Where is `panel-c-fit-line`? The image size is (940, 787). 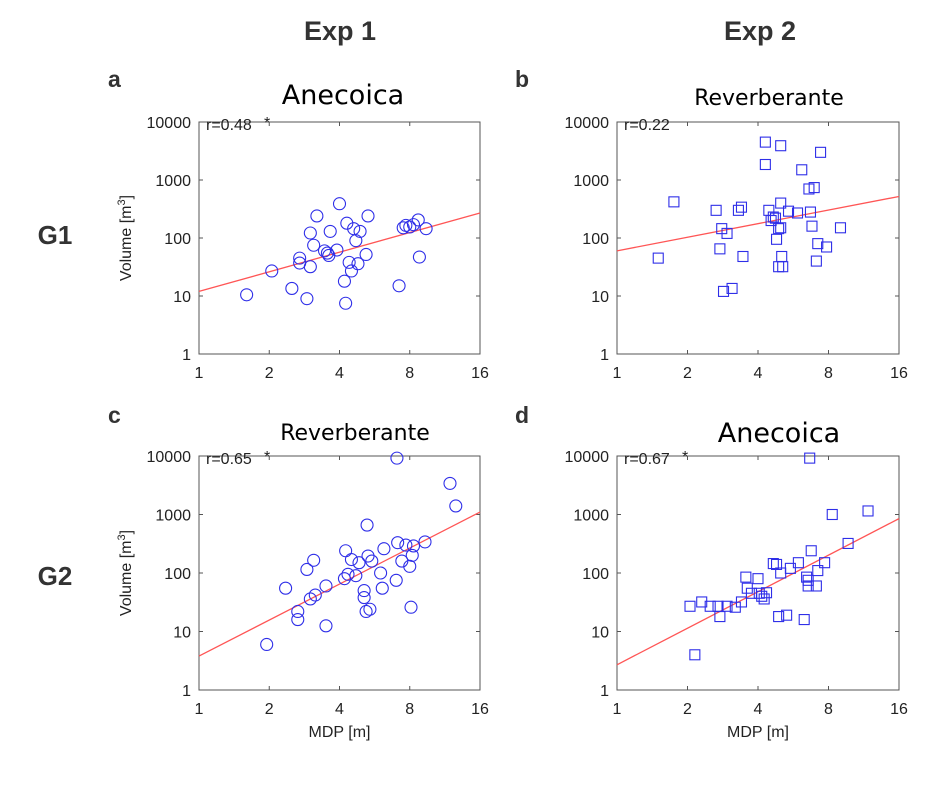 panel-c-fit-line is located at coordinates (339, 584).